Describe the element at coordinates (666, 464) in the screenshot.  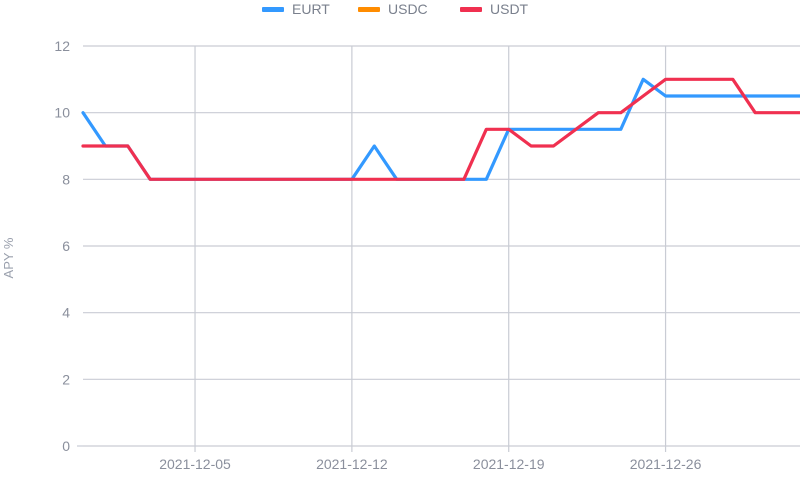
I see `x-tick-label: 2021-12-26` at that location.